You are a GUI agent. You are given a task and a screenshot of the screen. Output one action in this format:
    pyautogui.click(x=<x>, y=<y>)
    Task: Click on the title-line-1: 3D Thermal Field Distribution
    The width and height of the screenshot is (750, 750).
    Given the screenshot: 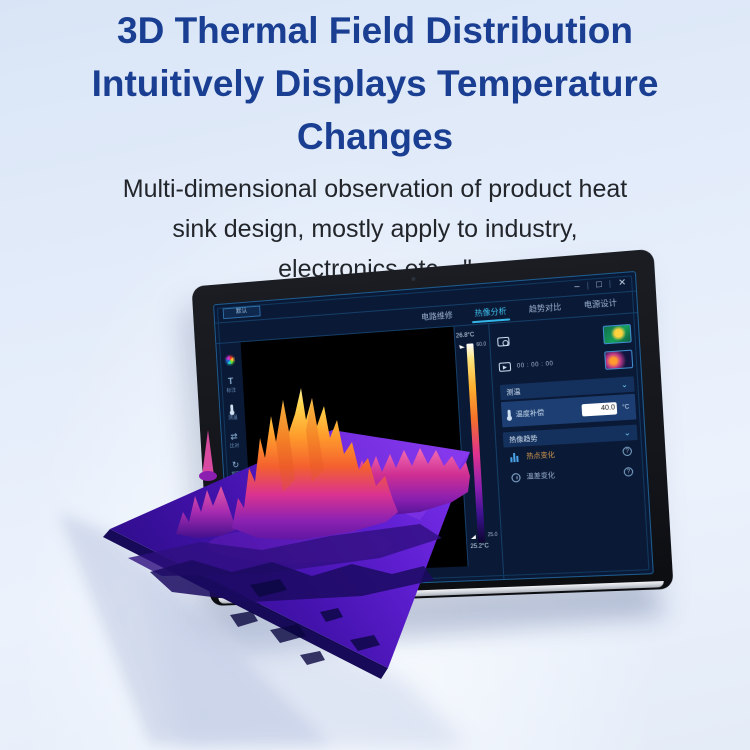 What is the action you would take?
    pyautogui.click(x=375, y=30)
    